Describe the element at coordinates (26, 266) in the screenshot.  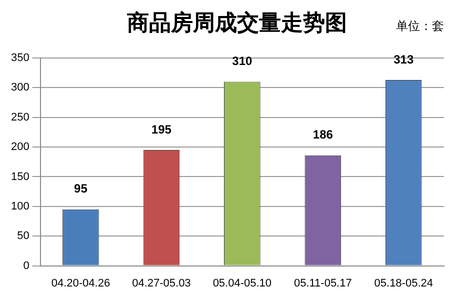
I see `y-tick-label: 0` at that location.